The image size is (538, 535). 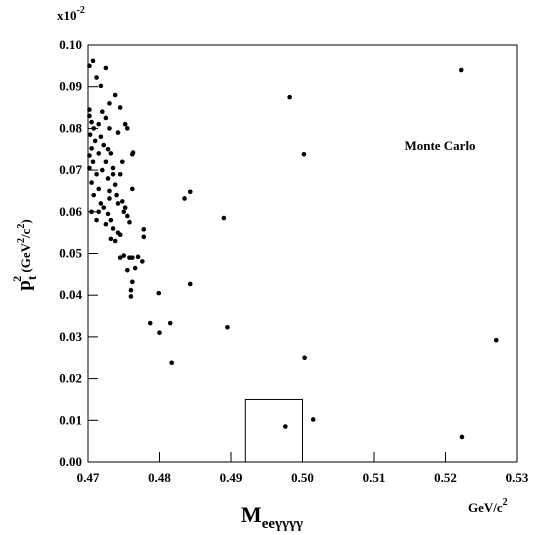 What do you see at coordinates (25, 258) in the screenshot?
I see `y-label-unit: (GeV` at bounding box center [25, 258].